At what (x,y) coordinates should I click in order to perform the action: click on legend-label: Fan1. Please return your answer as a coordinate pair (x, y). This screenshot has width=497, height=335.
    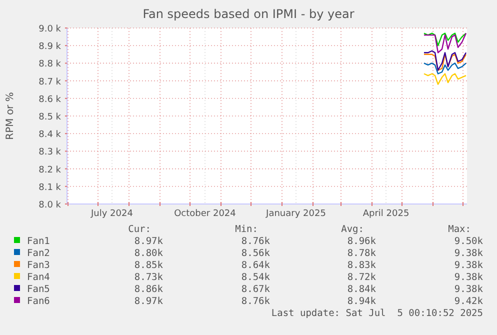
    Looking at the image, I should click on (38, 241).